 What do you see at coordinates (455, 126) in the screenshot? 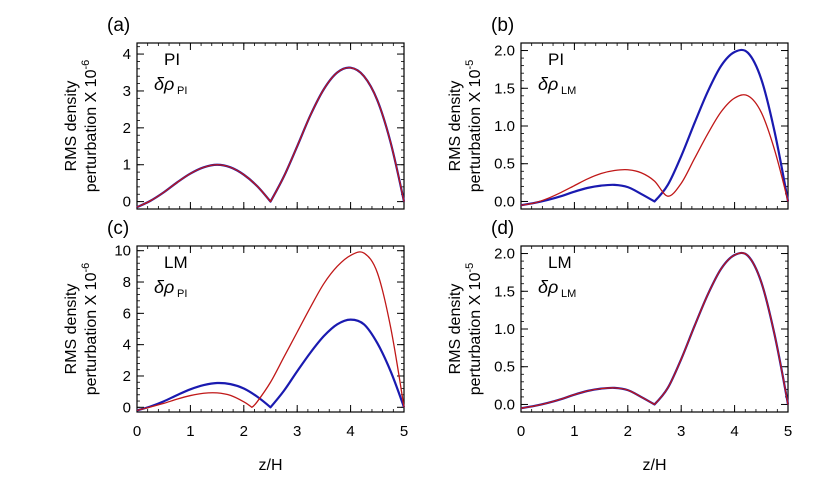
I see `y-axis-label-line1-b: RMS density` at bounding box center [455, 126].